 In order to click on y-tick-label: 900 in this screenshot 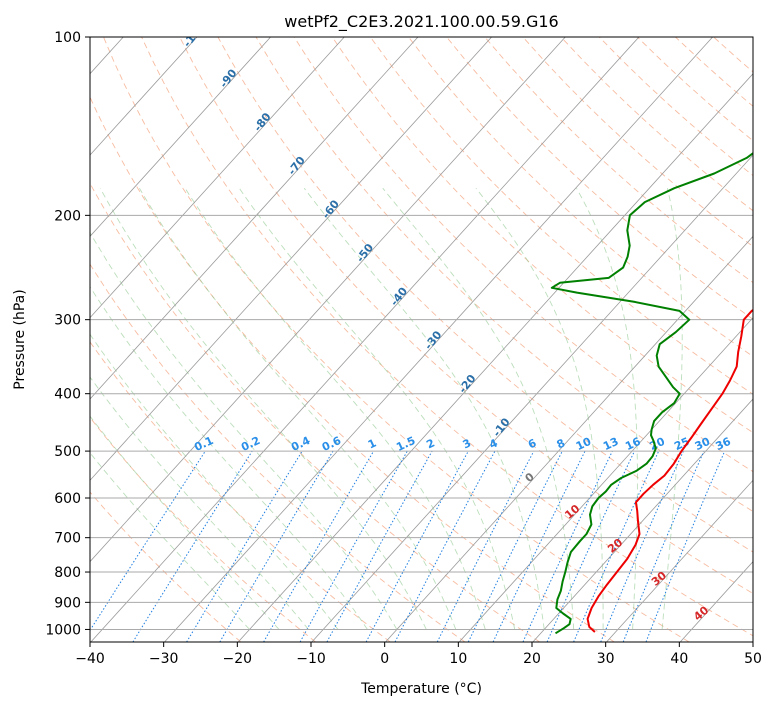, I will do `click(67, 603)`.